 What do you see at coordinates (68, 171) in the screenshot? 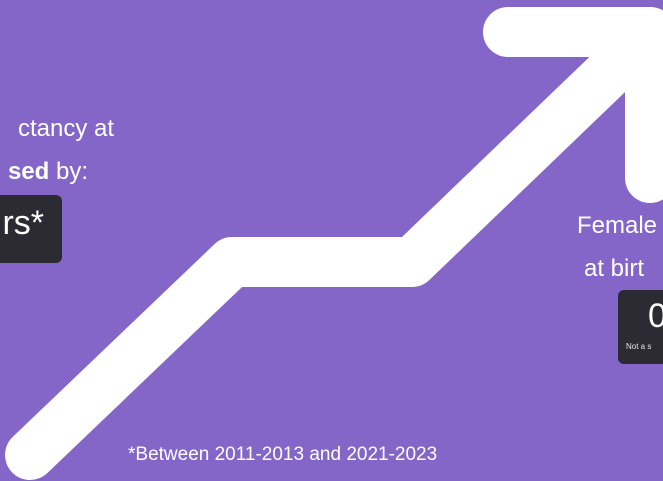
I see `by-text: by:` at bounding box center [68, 171].